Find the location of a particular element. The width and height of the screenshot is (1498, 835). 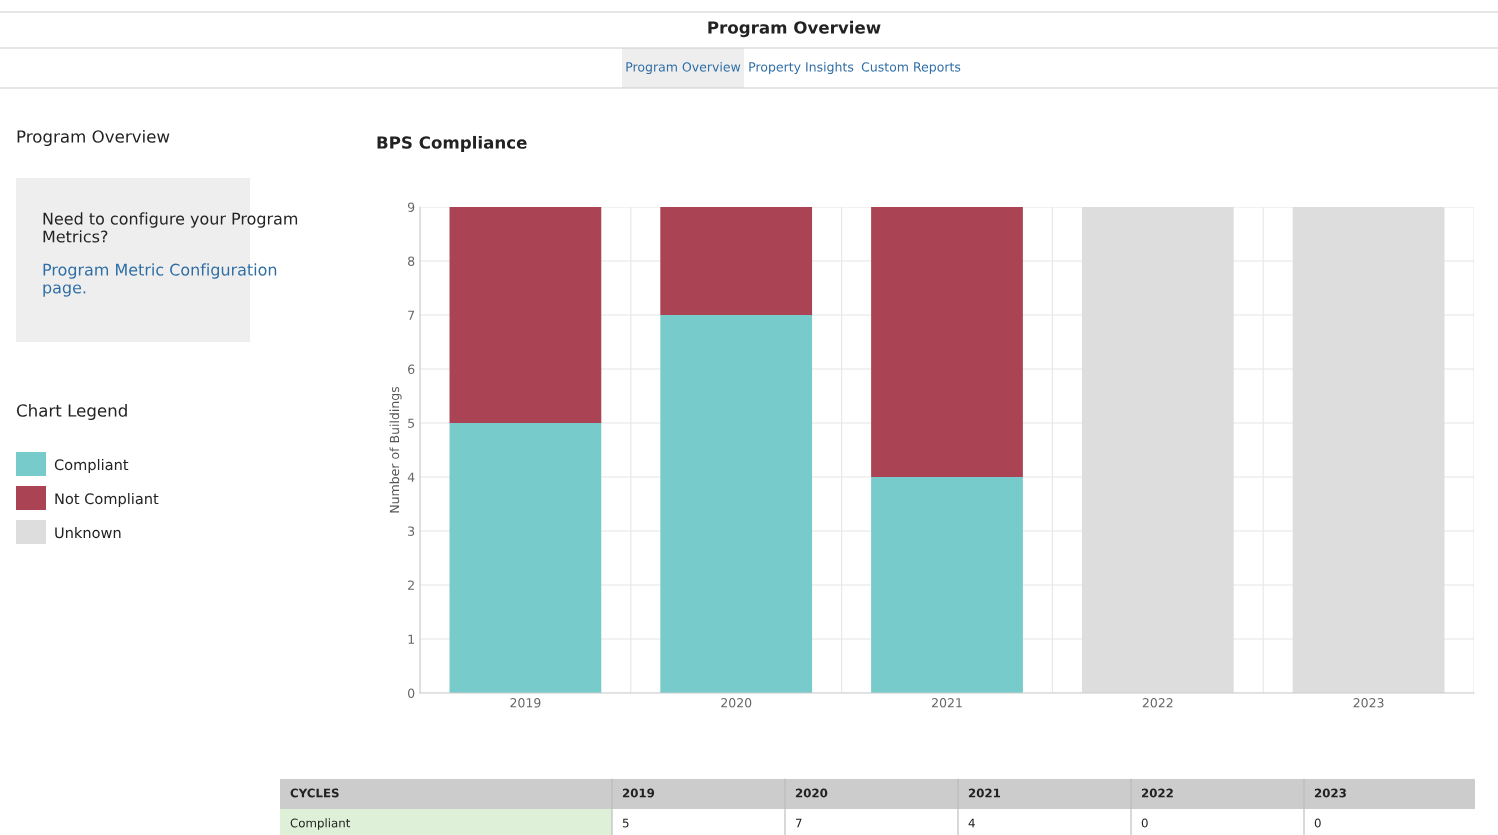

y-tick-label: 4 is located at coordinates (411, 477).